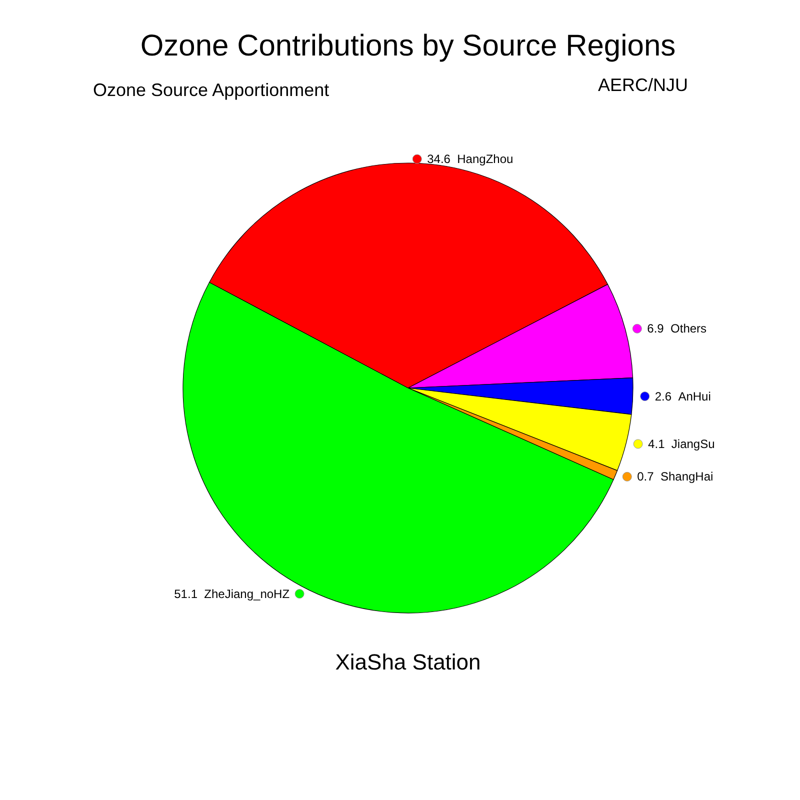 The image size is (800, 800). I want to click on slice-label: JiangSu, so click(693, 443).